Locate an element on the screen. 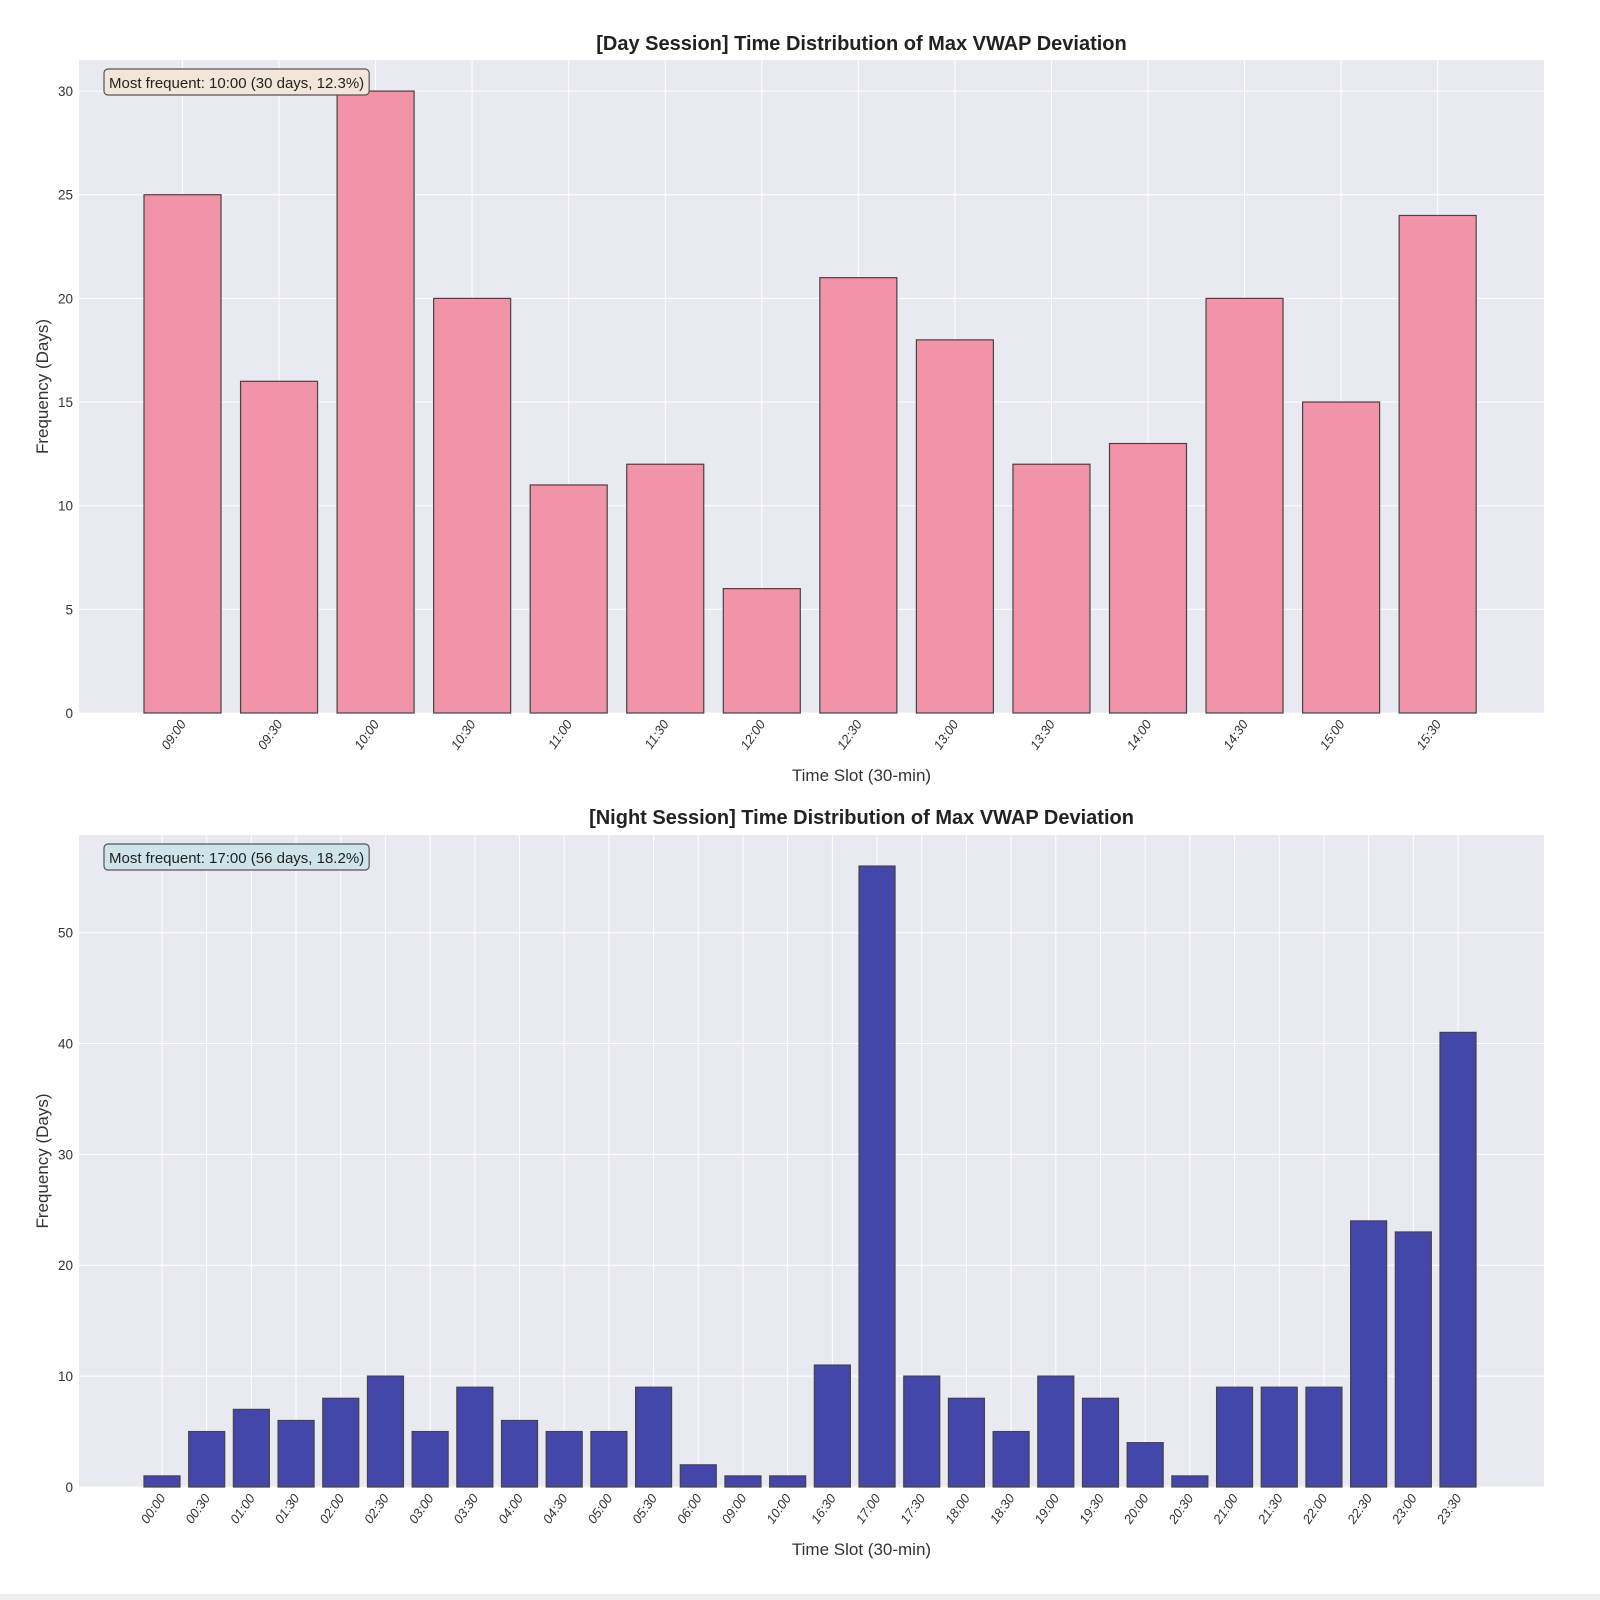  night-x-tick-label: 21:00 is located at coordinates (1225, 1508).